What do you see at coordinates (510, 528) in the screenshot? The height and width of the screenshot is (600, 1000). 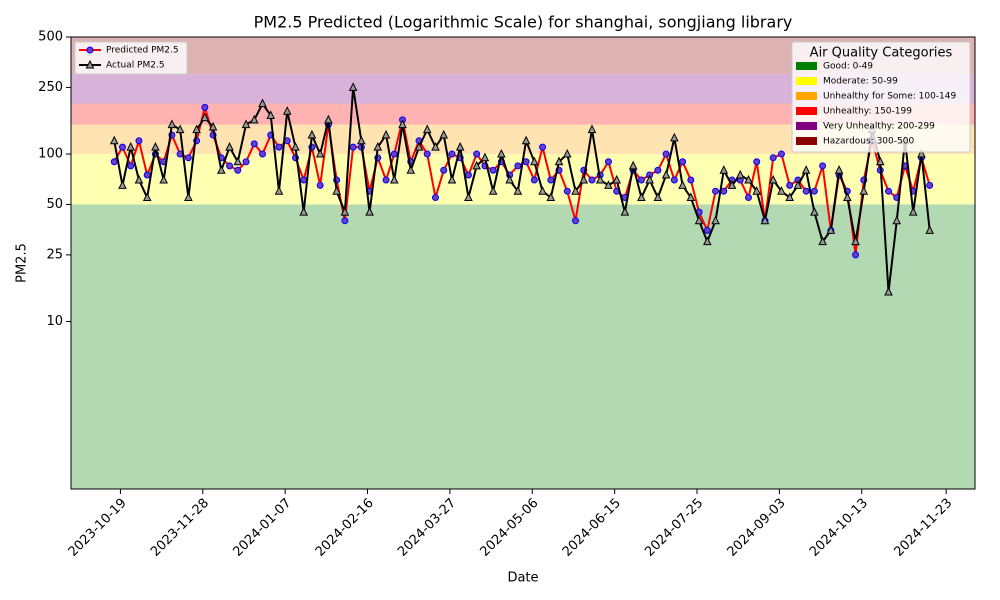 I see `x-tick-label: 2024-05-06` at bounding box center [510, 528].